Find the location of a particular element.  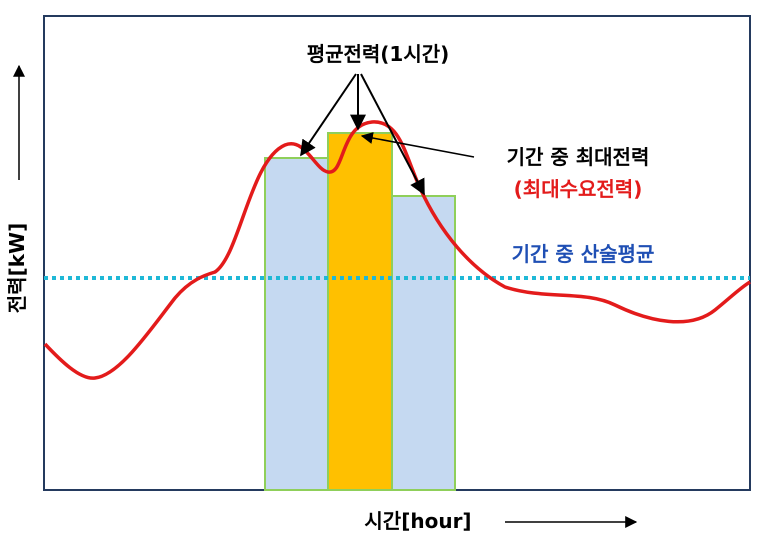

pointer-arrow-period-max is located at coordinates (417, 145).